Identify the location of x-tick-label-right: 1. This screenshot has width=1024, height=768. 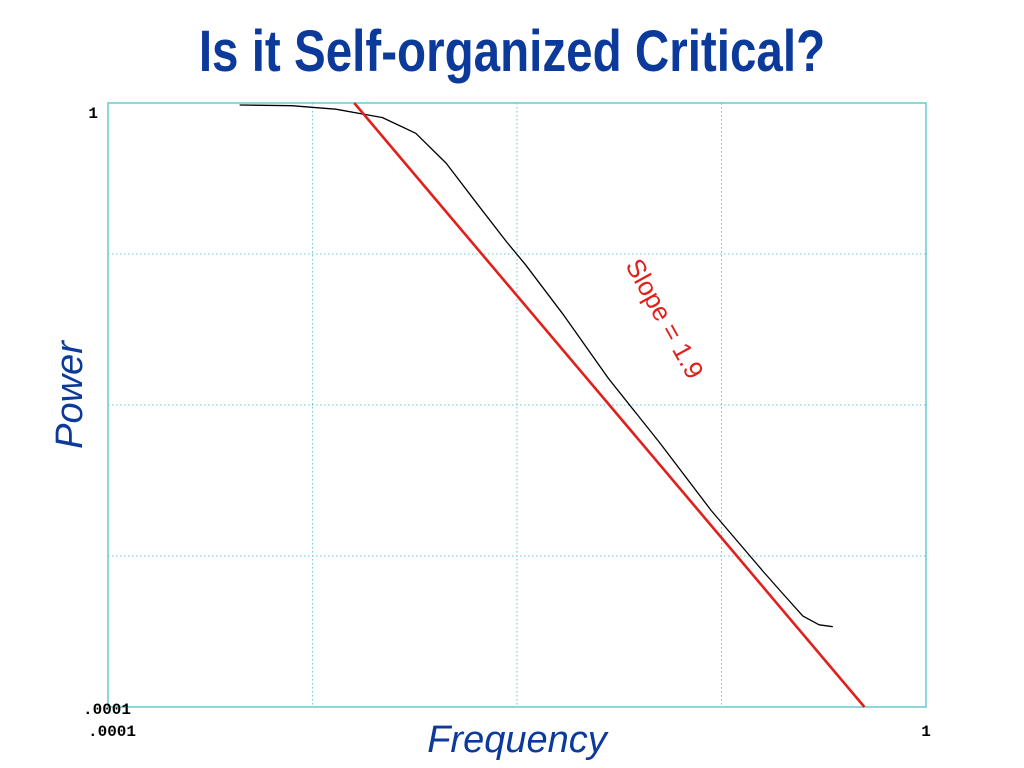
(926, 732).